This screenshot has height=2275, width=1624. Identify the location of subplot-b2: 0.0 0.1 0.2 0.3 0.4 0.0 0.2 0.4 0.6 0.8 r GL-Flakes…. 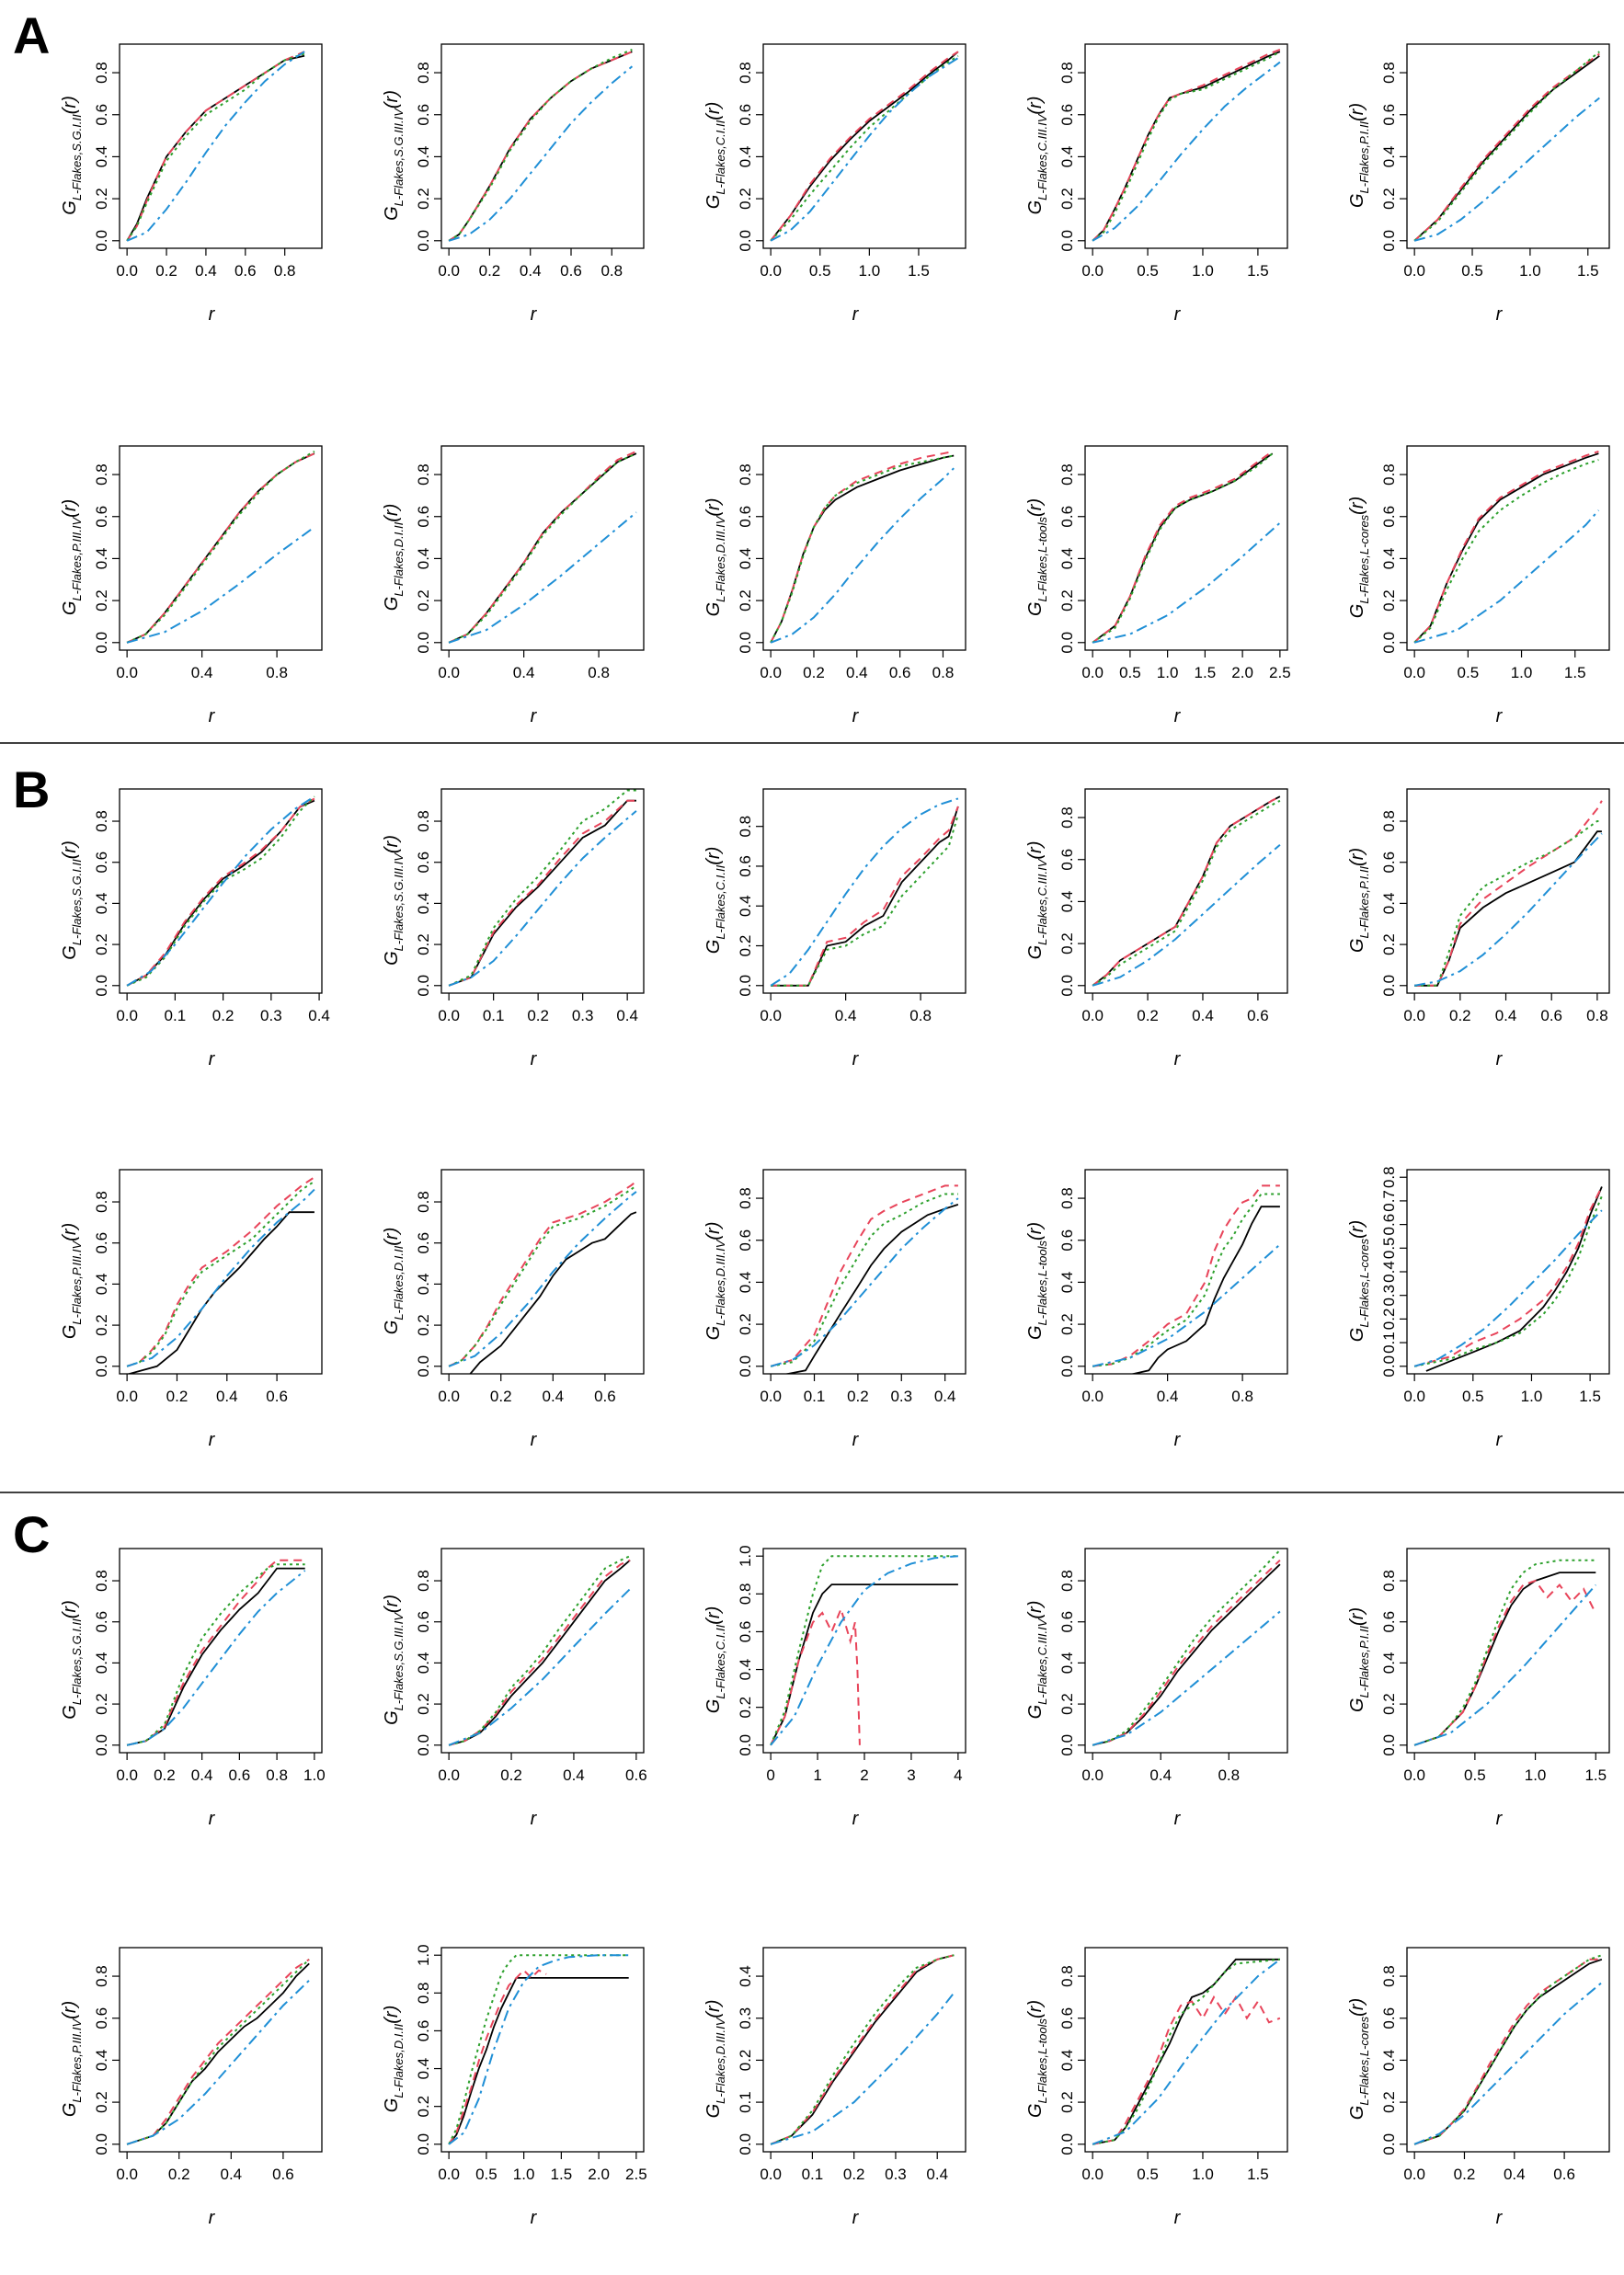
(513, 928).